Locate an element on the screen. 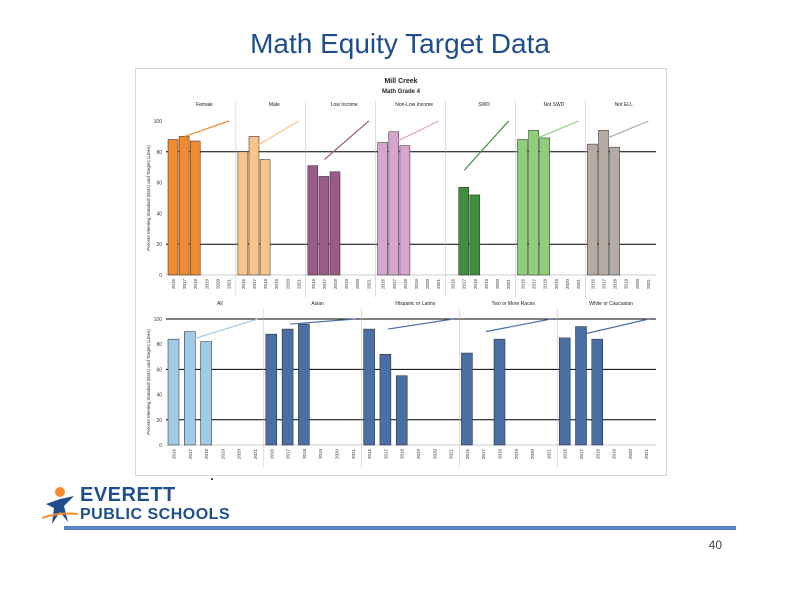 The height and width of the screenshot is (600, 800). footer-rule is located at coordinates (400, 528).